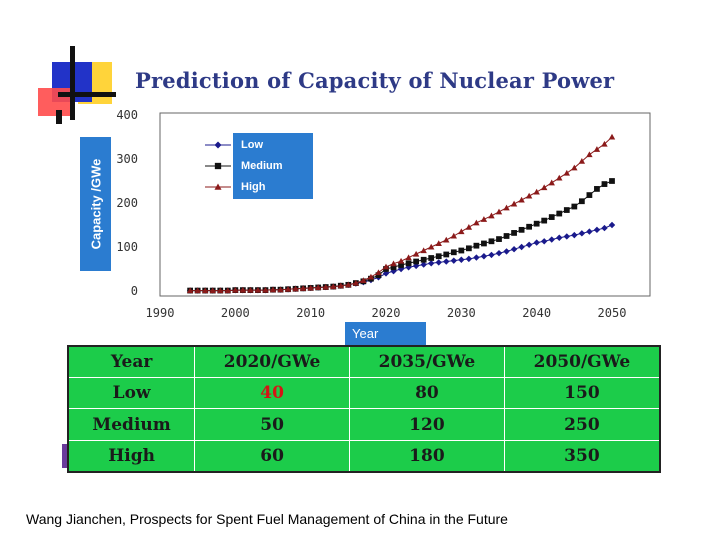 The width and height of the screenshot is (720, 540). Describe the element at coordinates (310, 313) in the screenshot. I see `x-tick-label: 2010` at that location.